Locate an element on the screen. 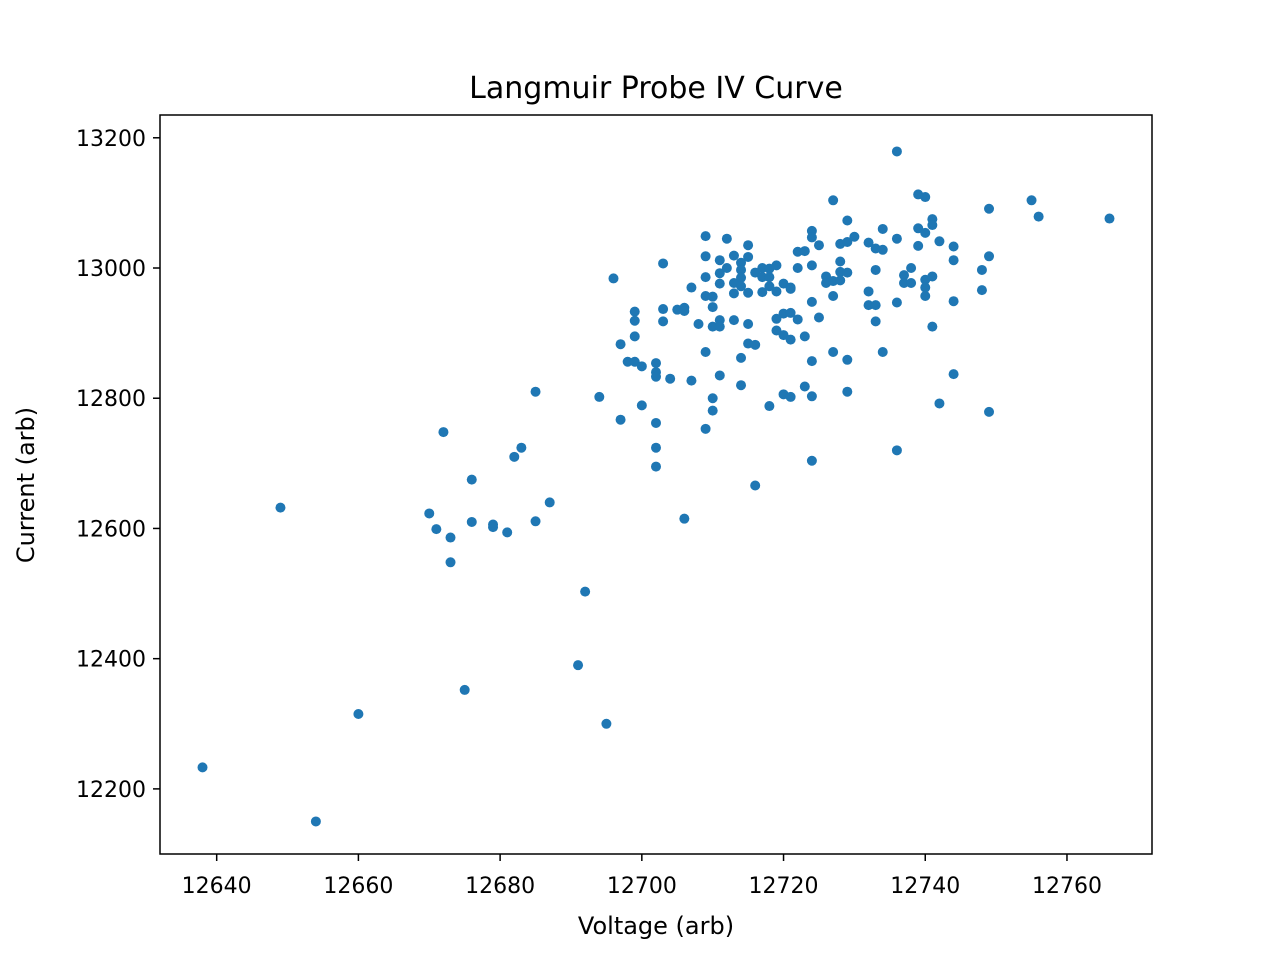 The height and width of the screenshot is (965, 1280). y-tick-label: 12200 is located at coordinates (111, 790).